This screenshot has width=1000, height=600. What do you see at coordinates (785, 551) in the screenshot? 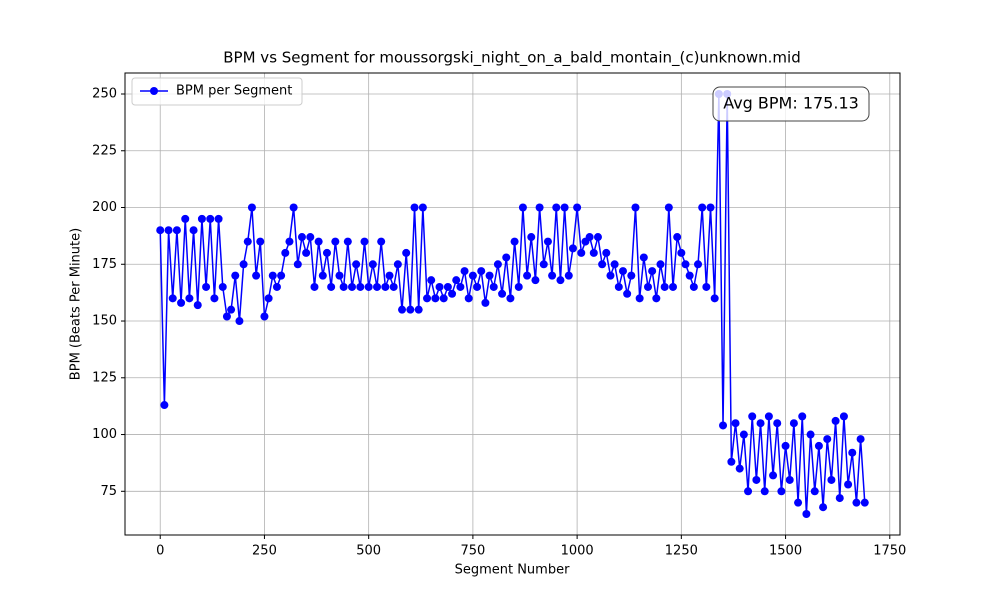
I see `x-tick-label: 1500` at bounding box center [785, 551].